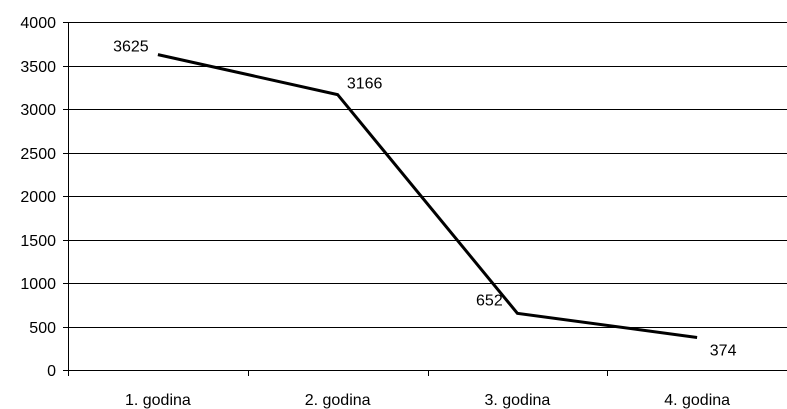 The width and height of the screenshot is (787, 409). What do you see at coordinates (365, 84) in the screenshot?
I see `data-label: 3166` at bounding box center [365, 84].